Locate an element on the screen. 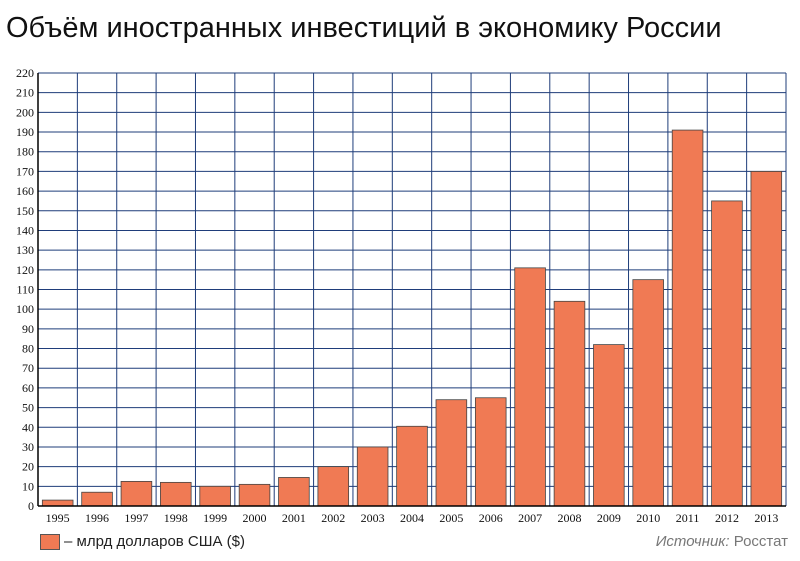  y-tick-label: 100 is located at coordinates (25, 309).